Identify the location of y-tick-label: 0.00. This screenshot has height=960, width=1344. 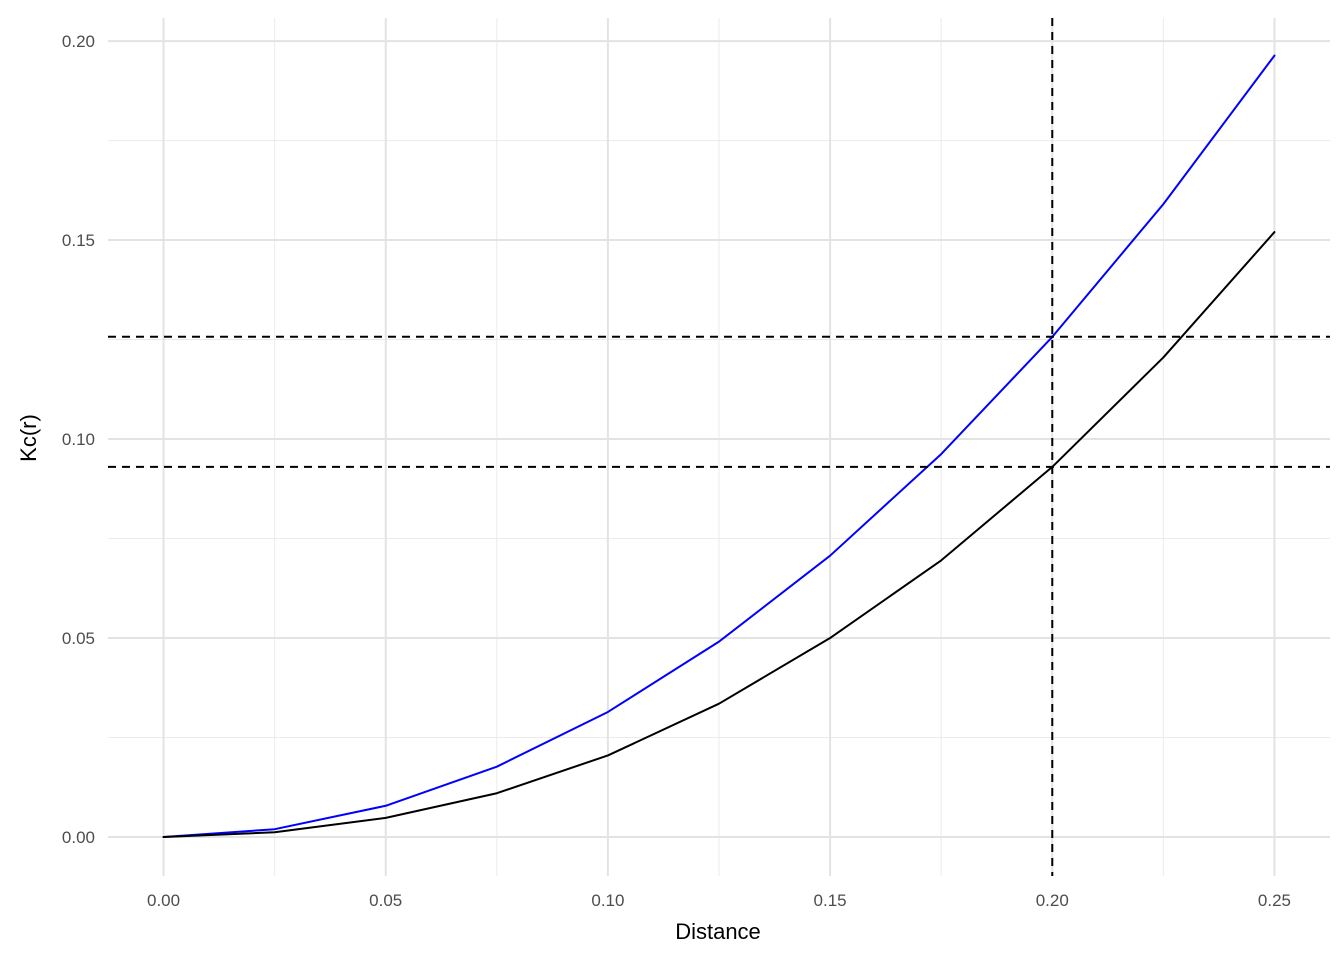
(78, 837).